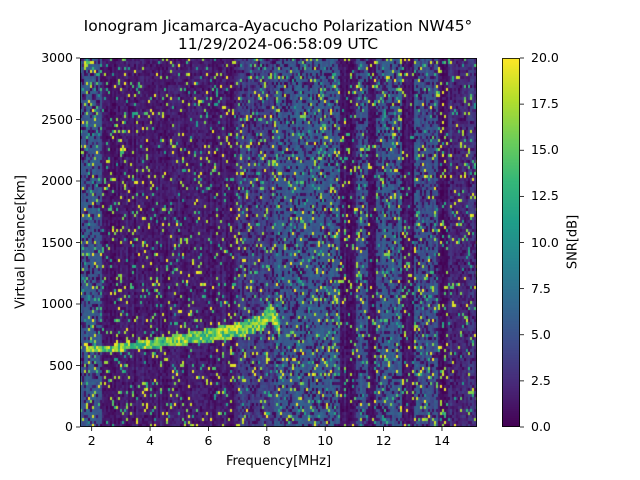 Image resolution: width=640 pixels, height=480 pixels. What do you see at coordinates (541, 334) in the screenshot?
I see `colorbar-tick-label: 5.0` at bounding box center [541, 334].